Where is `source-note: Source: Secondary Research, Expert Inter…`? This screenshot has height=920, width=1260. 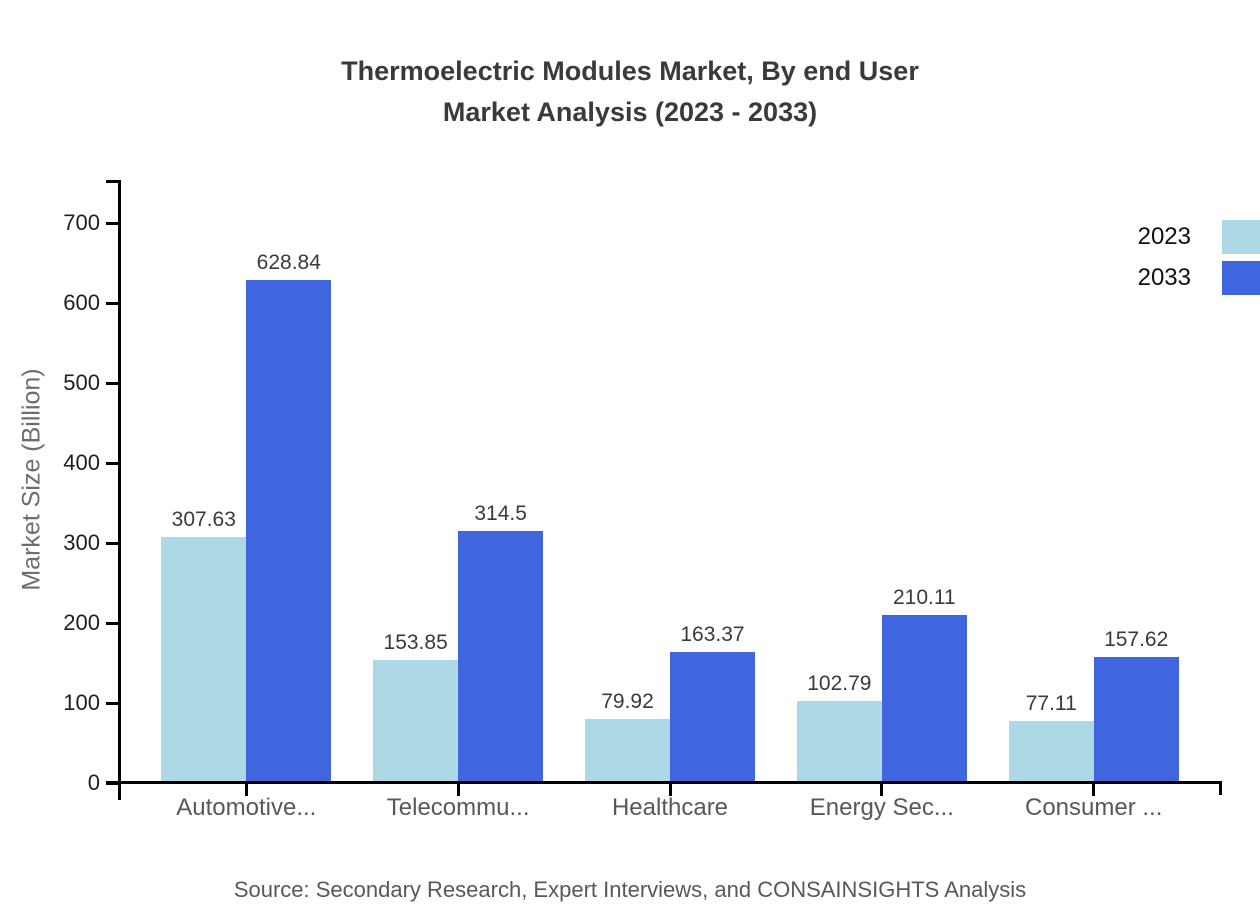
source-note: Source: Secondary Research, Expert Inter… is located at coordinates (630, 889).